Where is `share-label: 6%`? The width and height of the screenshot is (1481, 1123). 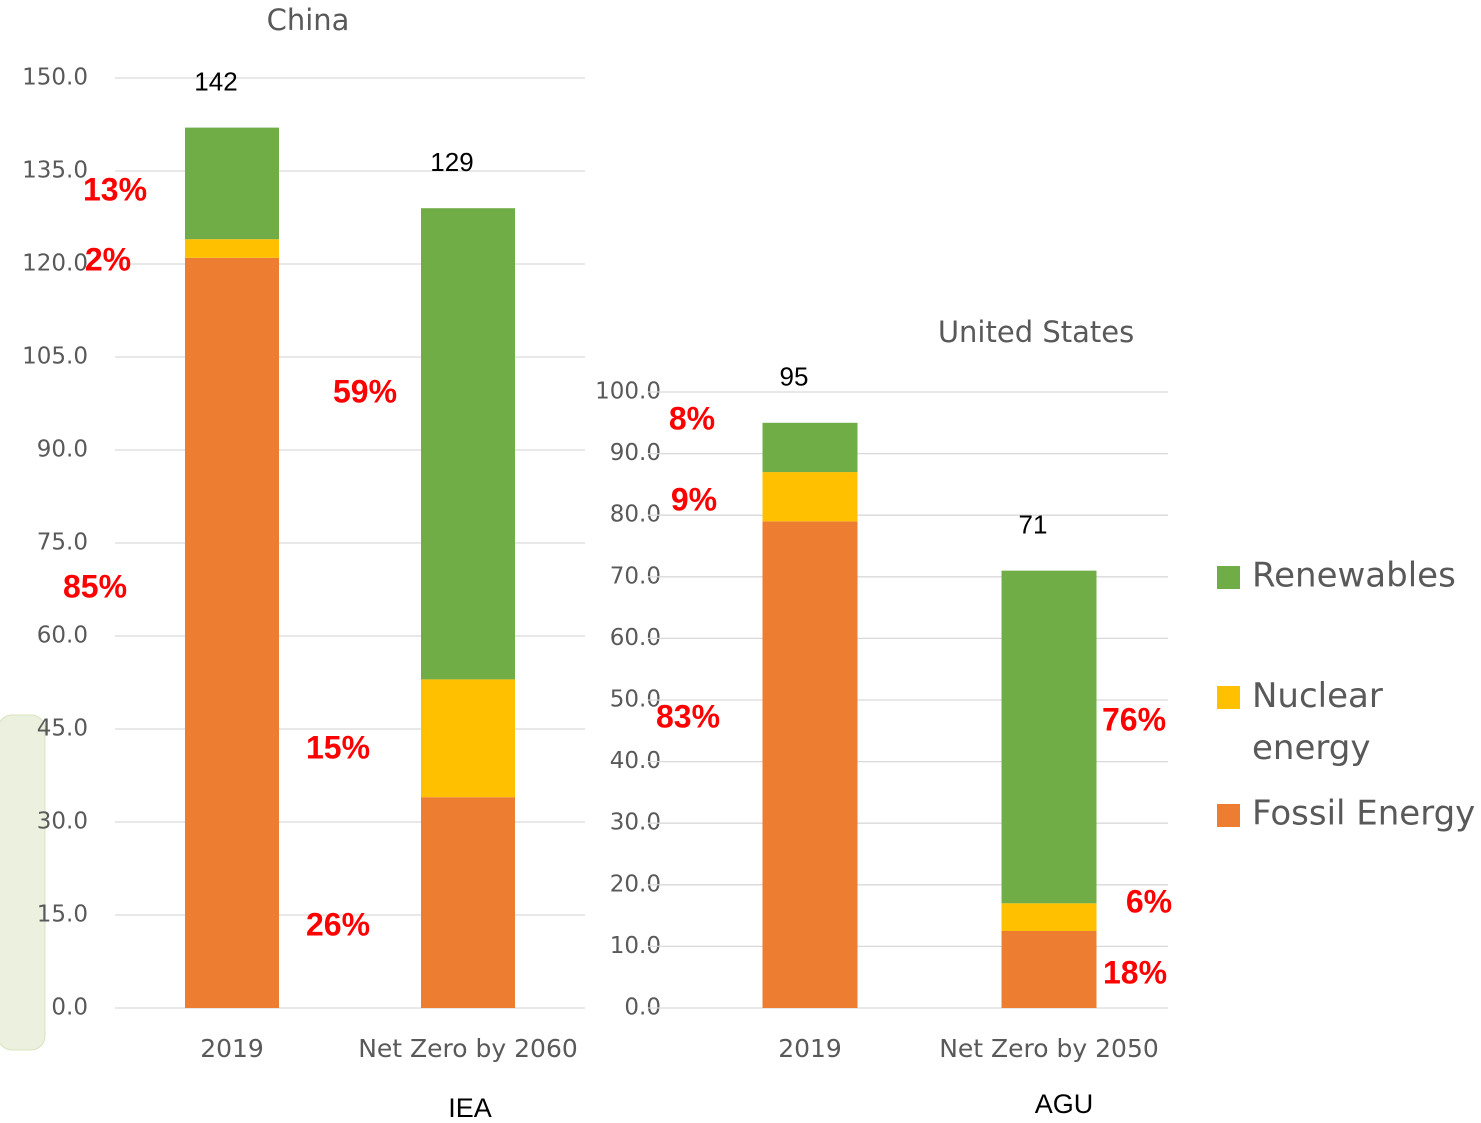
share-label: 6% is located at coordinates (1149, 901).